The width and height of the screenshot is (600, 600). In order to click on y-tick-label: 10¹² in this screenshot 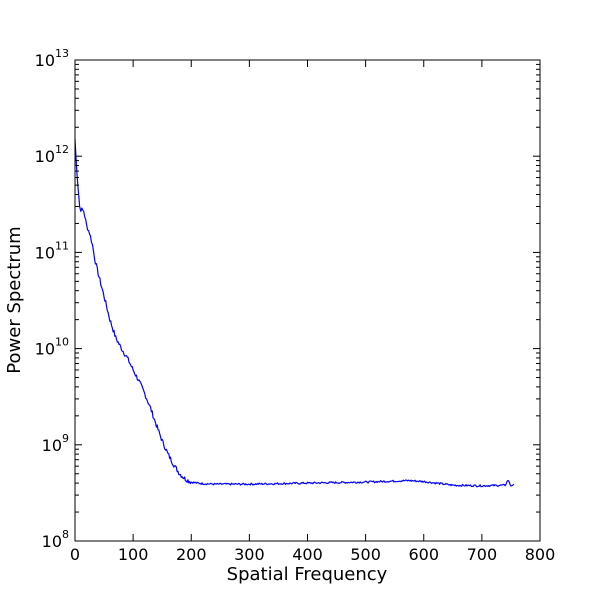, I will do `click(52, 154)`.